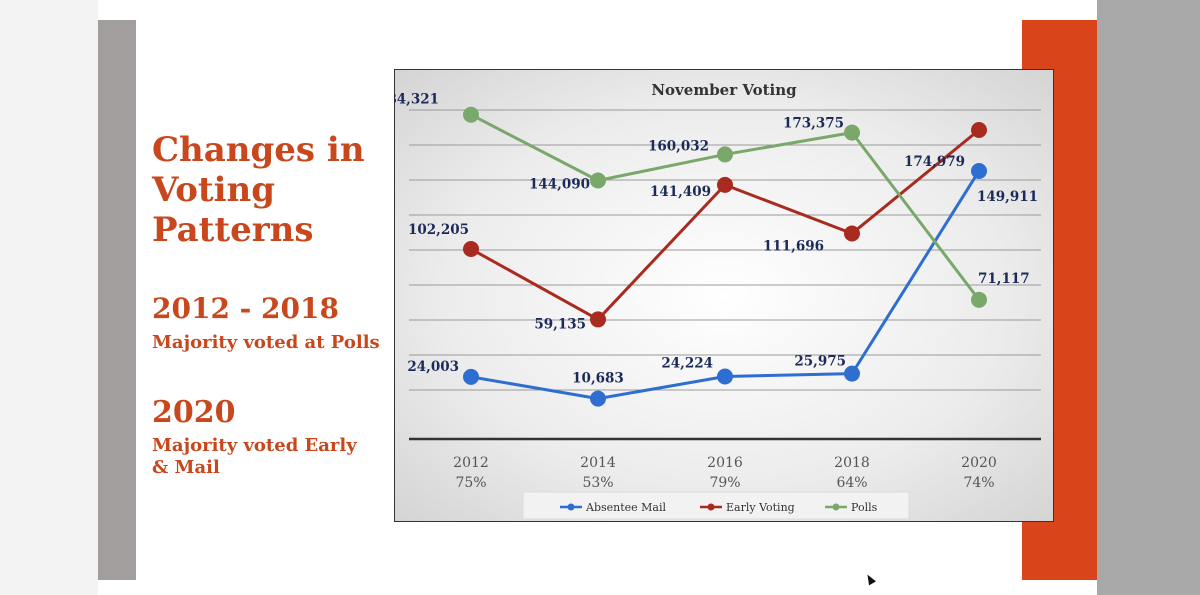  What do you see at coordinates (433, 367) in the screenshot?
I see `data-label: 24,003` at bounding box center [433, 367].